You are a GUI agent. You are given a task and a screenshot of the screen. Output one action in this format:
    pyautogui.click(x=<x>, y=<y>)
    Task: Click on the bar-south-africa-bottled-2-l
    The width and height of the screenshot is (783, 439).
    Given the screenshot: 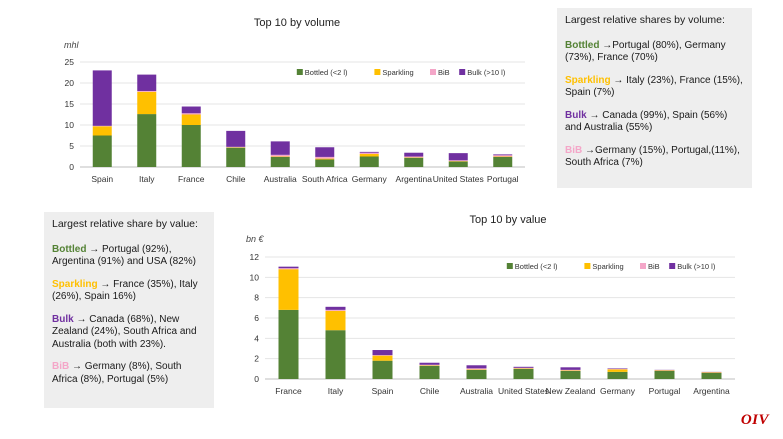 What is the action you would take?
    pyautogui.click(x=325, y=163)
    